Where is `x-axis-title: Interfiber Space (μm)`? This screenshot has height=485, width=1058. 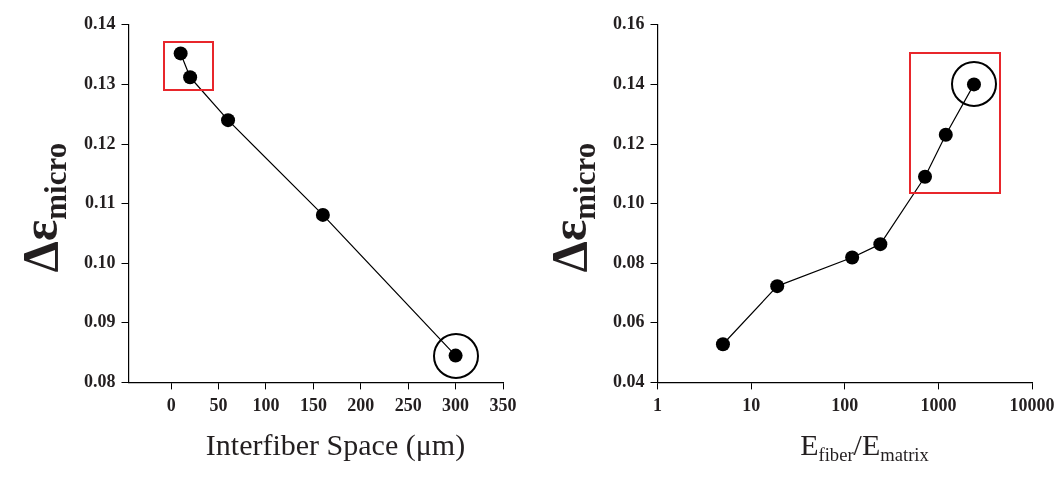
x-axis-title: Interfiber Space (μm) is located at coordinates (335, 445).